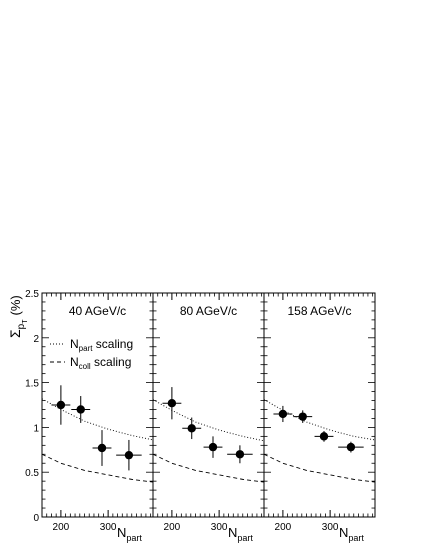 The image size is (421, 545). Describe the element at coordinates (15, 305) in the screenshot. I see `y-axis-title-unit: (%)` at that location.